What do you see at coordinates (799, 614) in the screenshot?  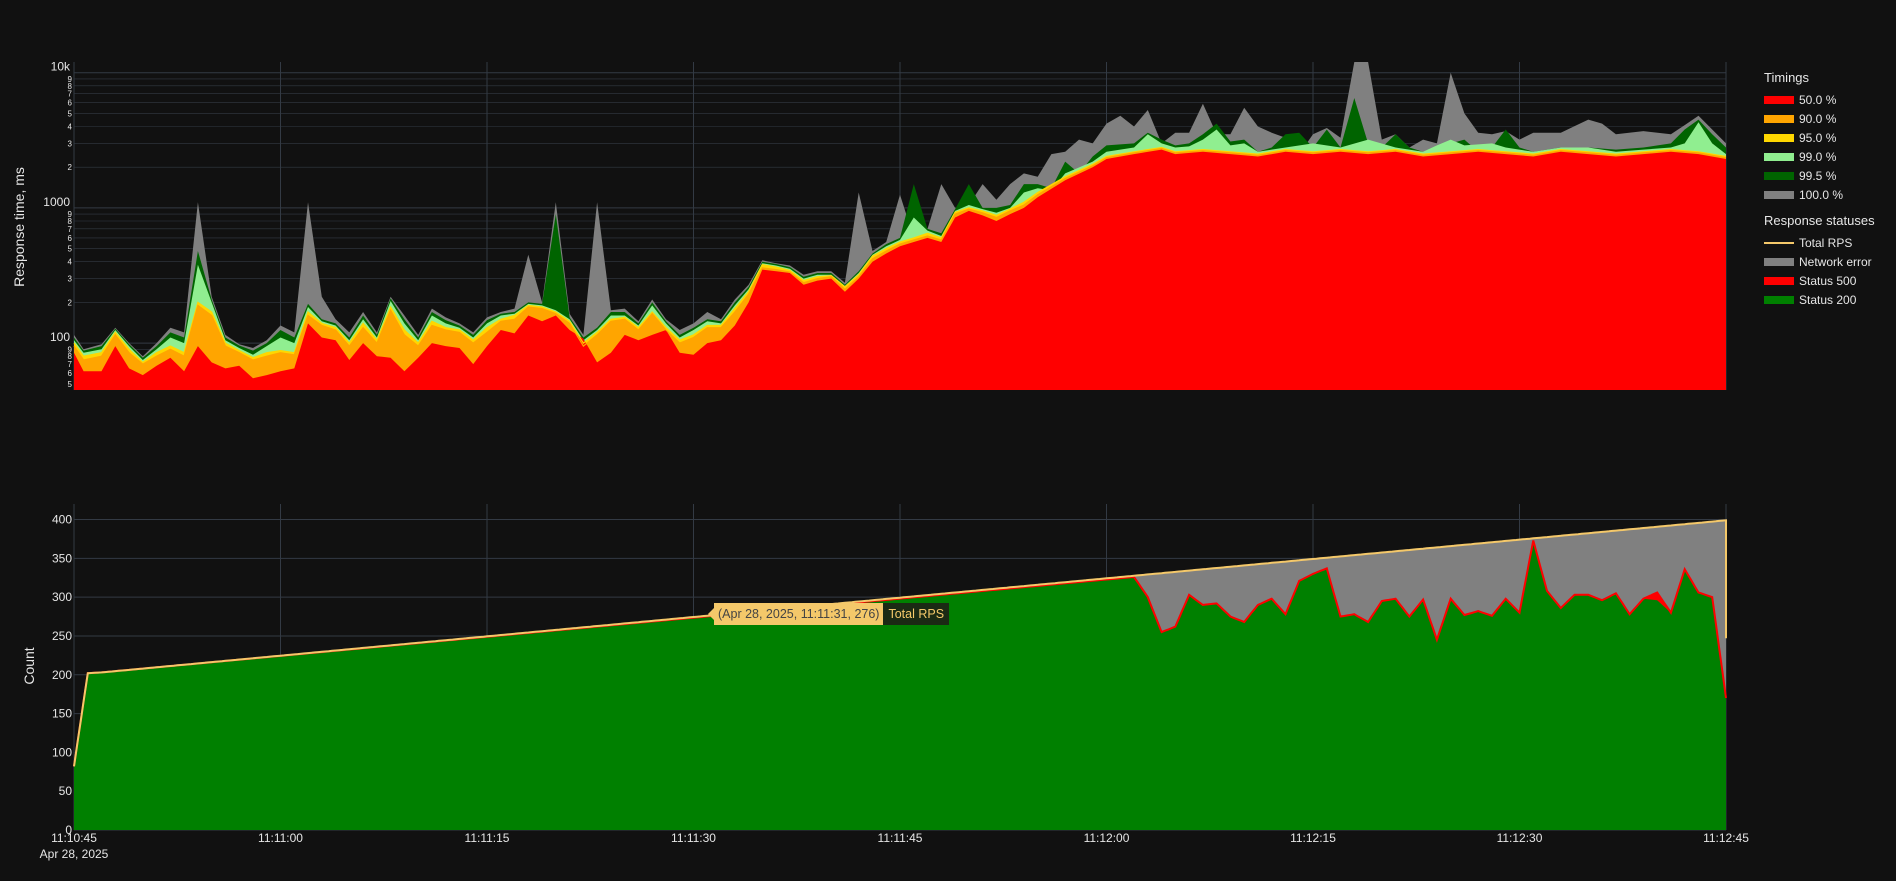 I see `tooltip-value: (Apr 28, 2025, 11:11:31, 276)` at bounding box center [799, 614].